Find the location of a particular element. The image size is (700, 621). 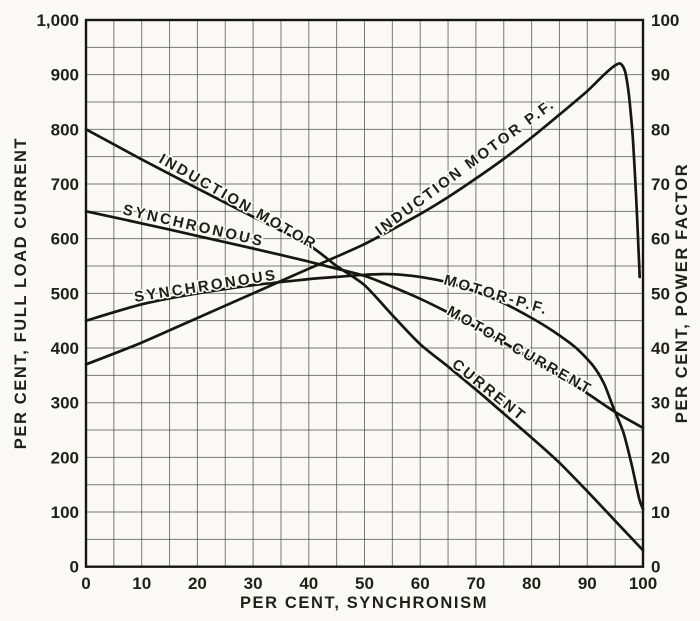

x-tick-label: 30 is located at coordinates (253, 583).